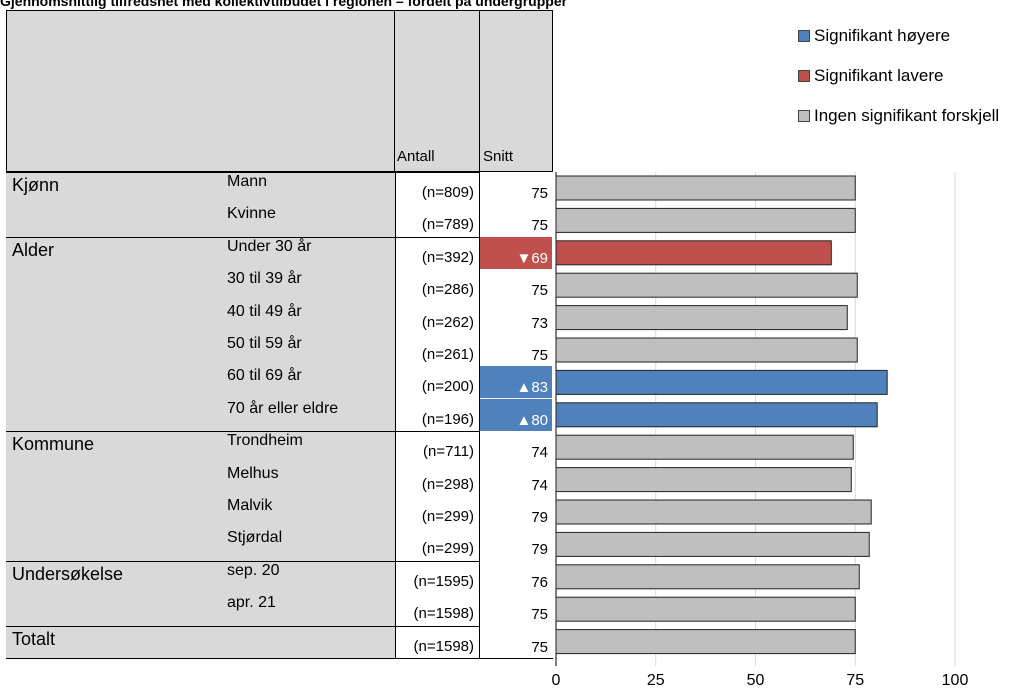 The width and height of the screenshot is (1033, 693). I want to click on legend-item-higher: Signifikant høyere, so click(874, 36).